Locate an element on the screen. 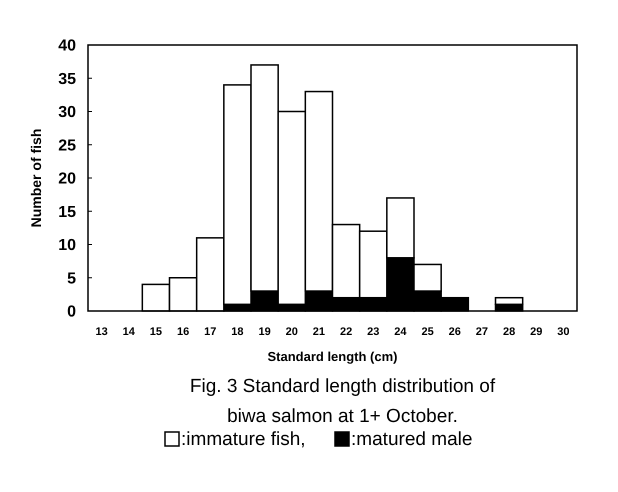 This screenshot has height=492, width=618. legend-label: :matured male is located at coordinates (411, 439).